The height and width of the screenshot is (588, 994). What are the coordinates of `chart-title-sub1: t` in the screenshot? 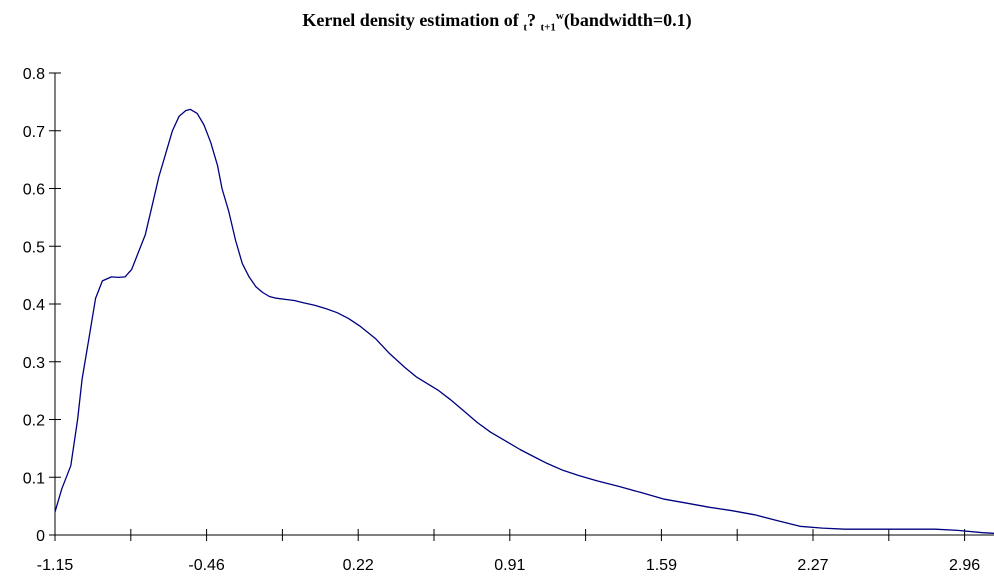 It's located at (525, 27).